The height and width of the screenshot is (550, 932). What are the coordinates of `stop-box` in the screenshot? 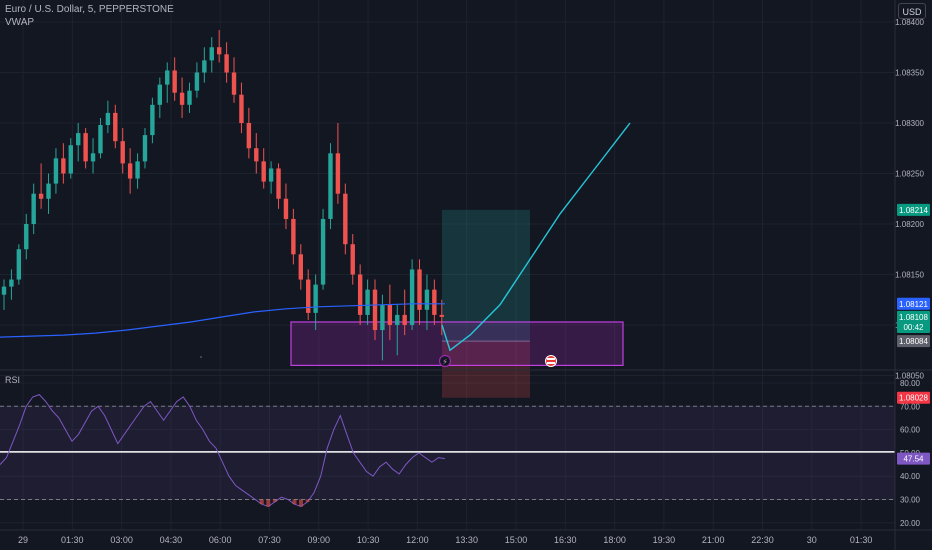 It's located at (486, 369).